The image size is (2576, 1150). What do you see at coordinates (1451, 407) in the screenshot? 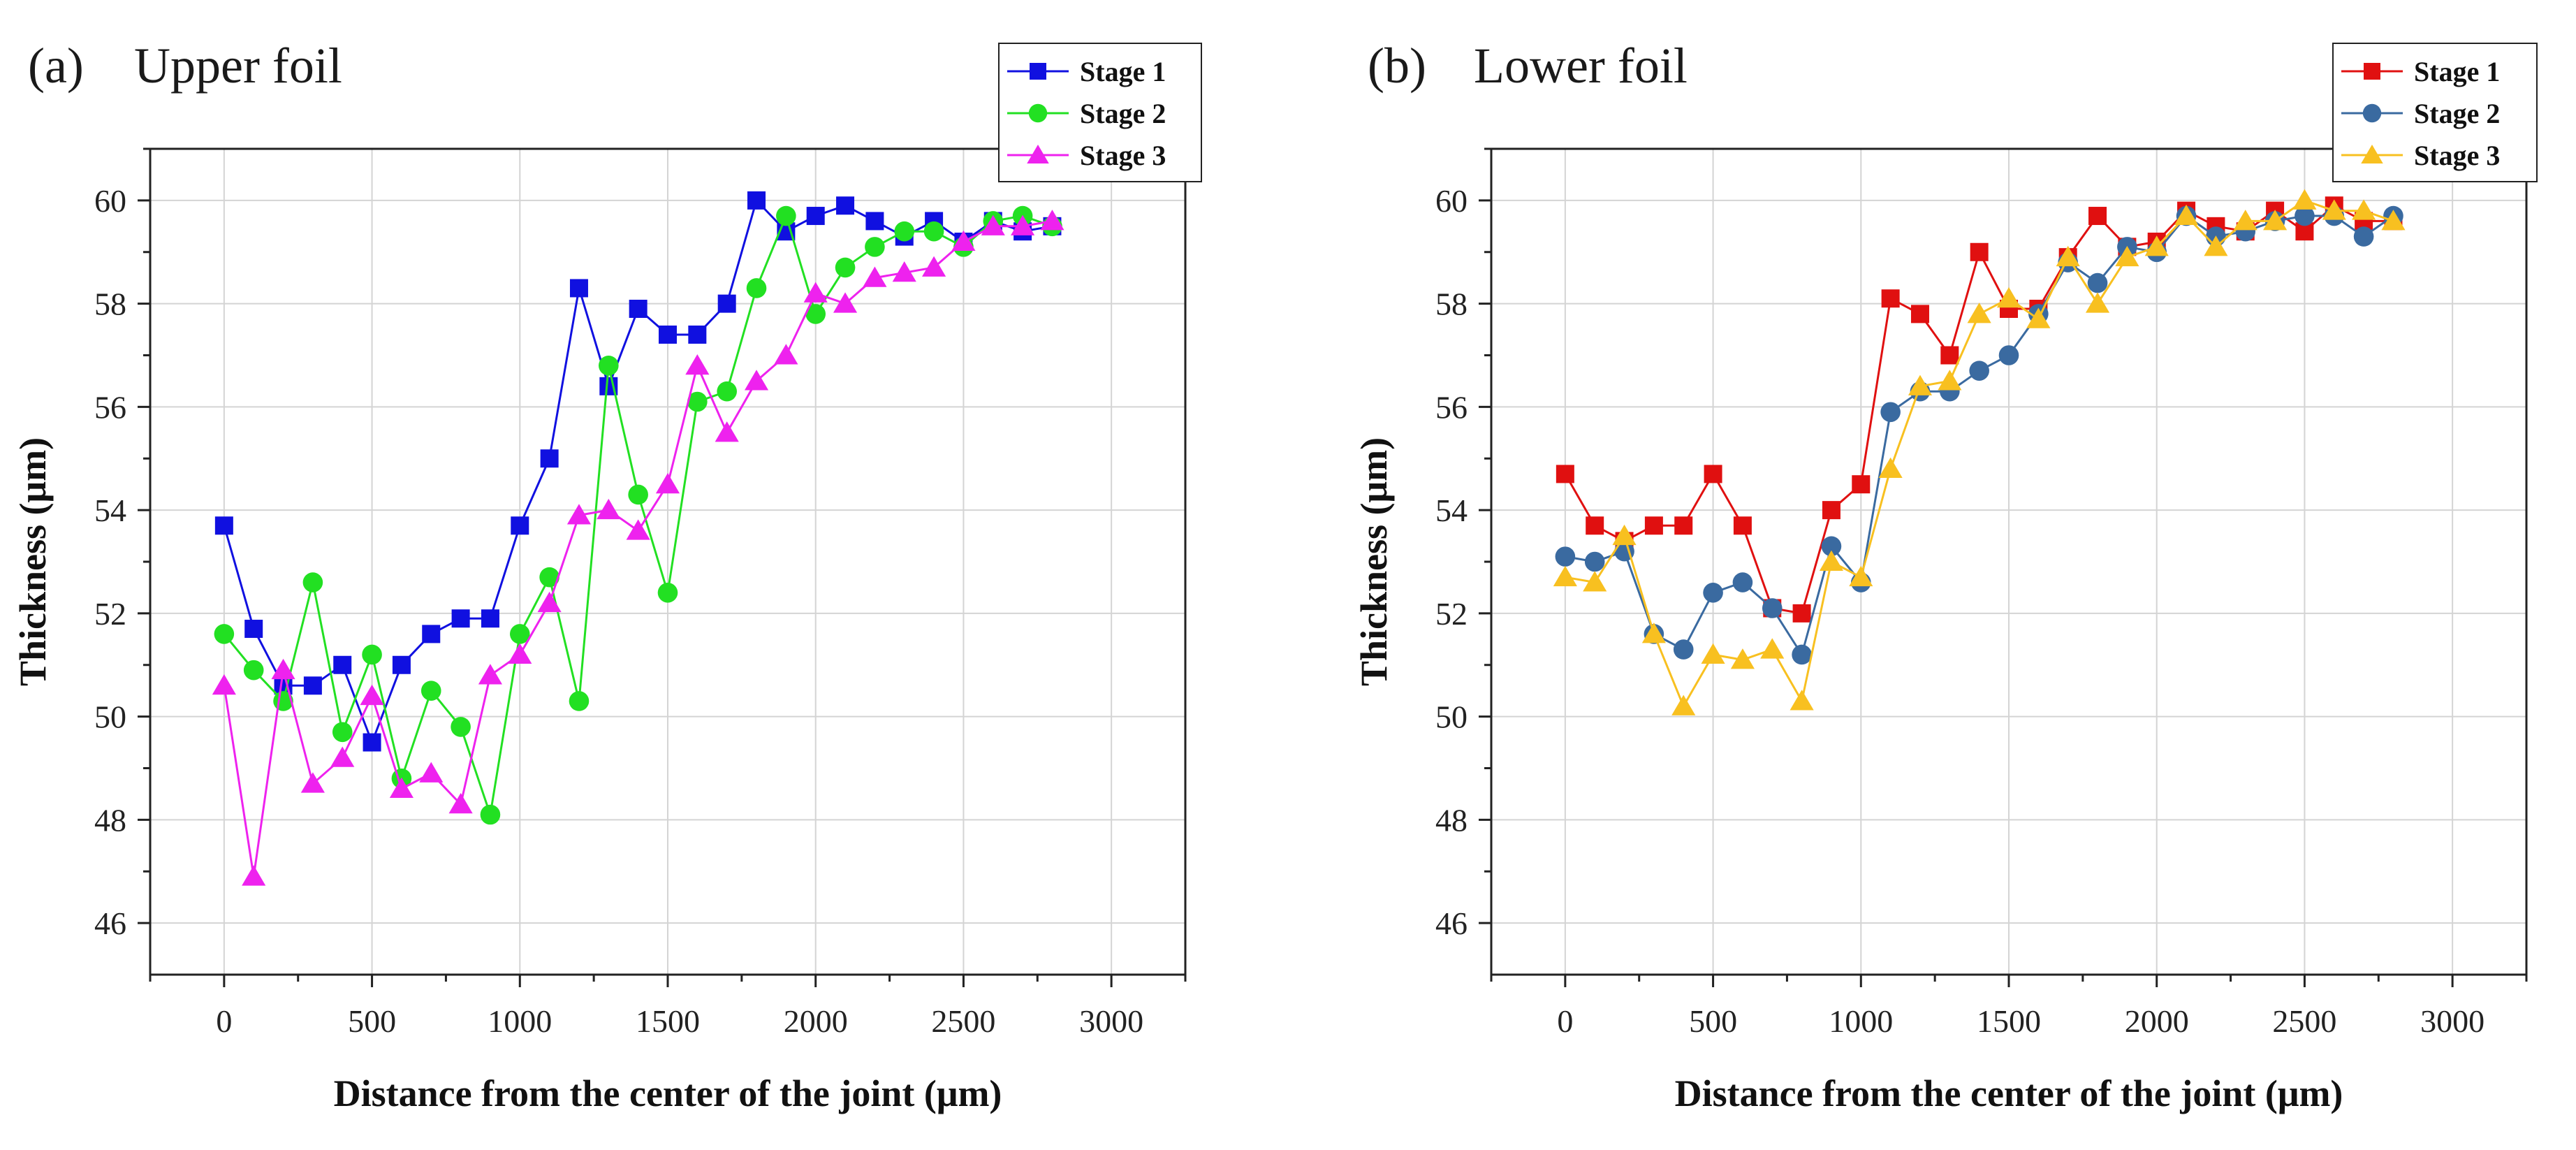
I see `y-tick-label: 56` at bounding box center [1451, 407].